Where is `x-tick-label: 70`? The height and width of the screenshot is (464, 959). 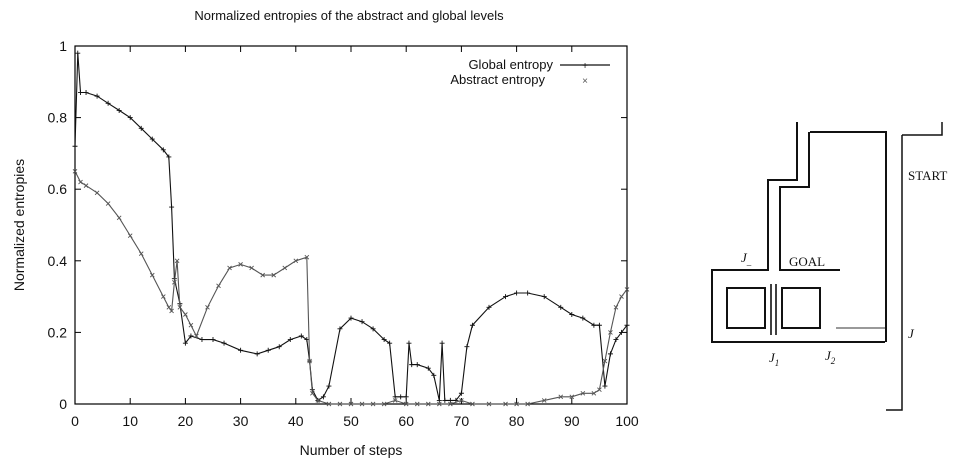 x-tick-label: 70 is located at coordinates (462, 421).